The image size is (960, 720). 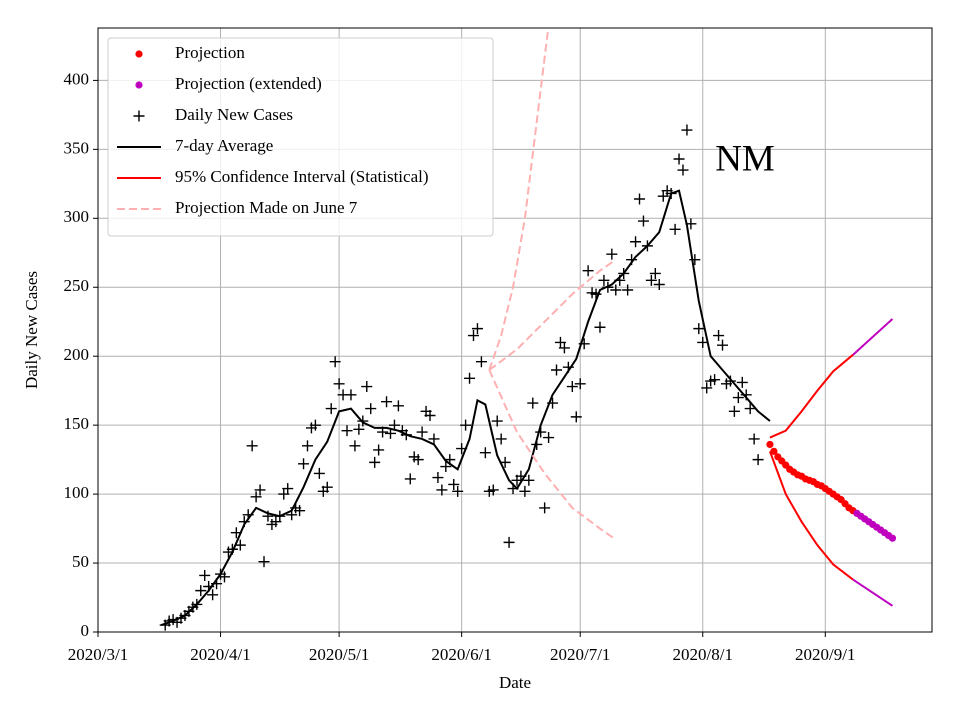 What do you see at coordinates (139, 116) in the screenshot?
I see `legend-marker` at bounding box center [139, 116].